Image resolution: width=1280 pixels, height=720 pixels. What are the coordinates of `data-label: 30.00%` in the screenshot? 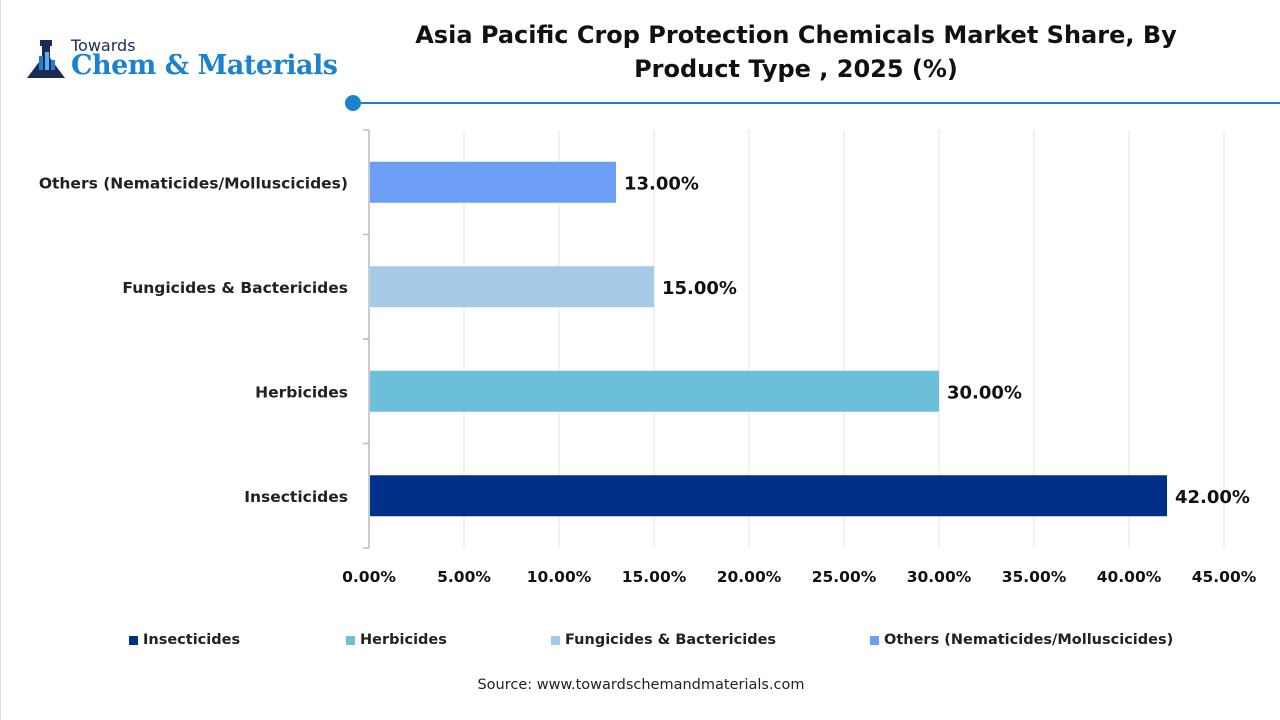 It's located at (984, 392).